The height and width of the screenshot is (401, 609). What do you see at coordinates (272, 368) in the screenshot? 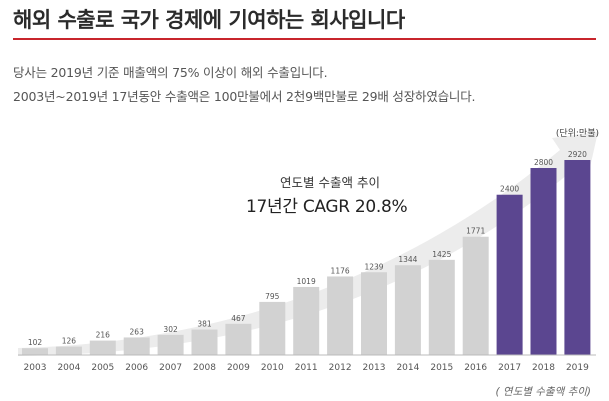
I see `year-label-2010: 2010` at bounding box center [272, 368].